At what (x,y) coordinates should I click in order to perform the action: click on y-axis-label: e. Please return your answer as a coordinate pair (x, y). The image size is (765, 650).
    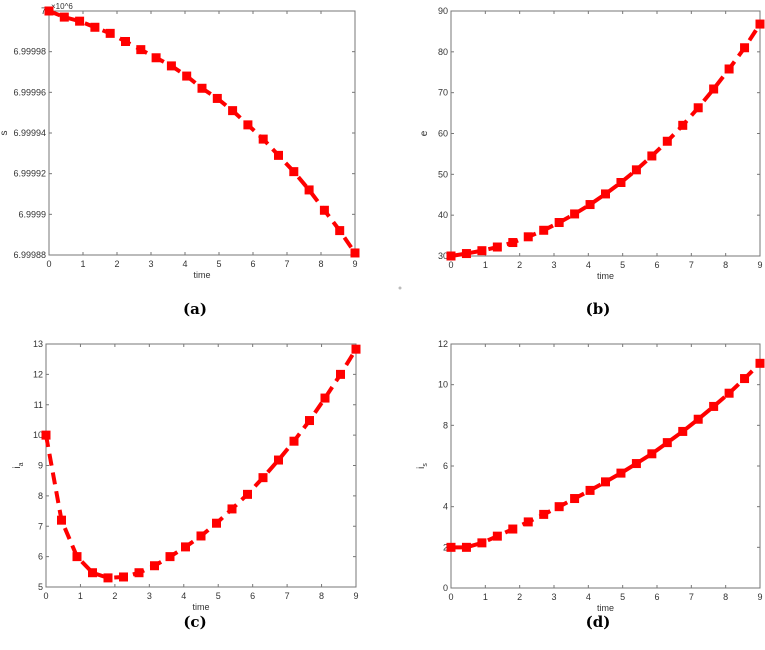
    Looking at the image, I should click on (424, 133).